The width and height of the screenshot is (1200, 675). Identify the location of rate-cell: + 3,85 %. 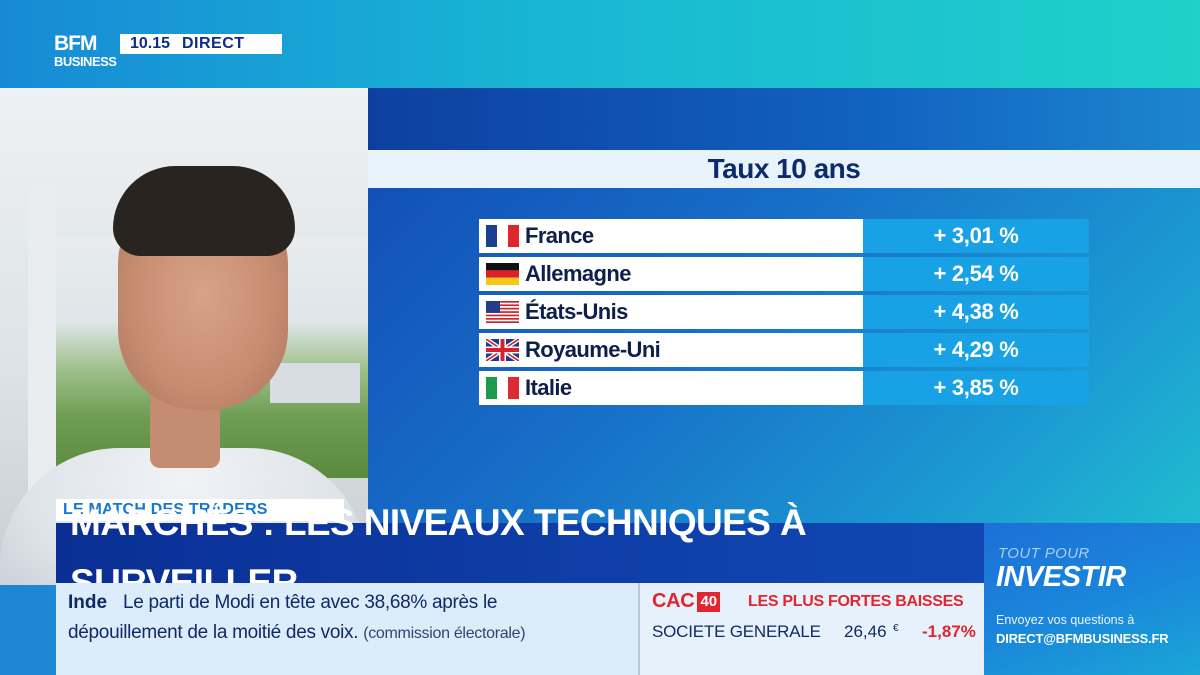
(976, 388).